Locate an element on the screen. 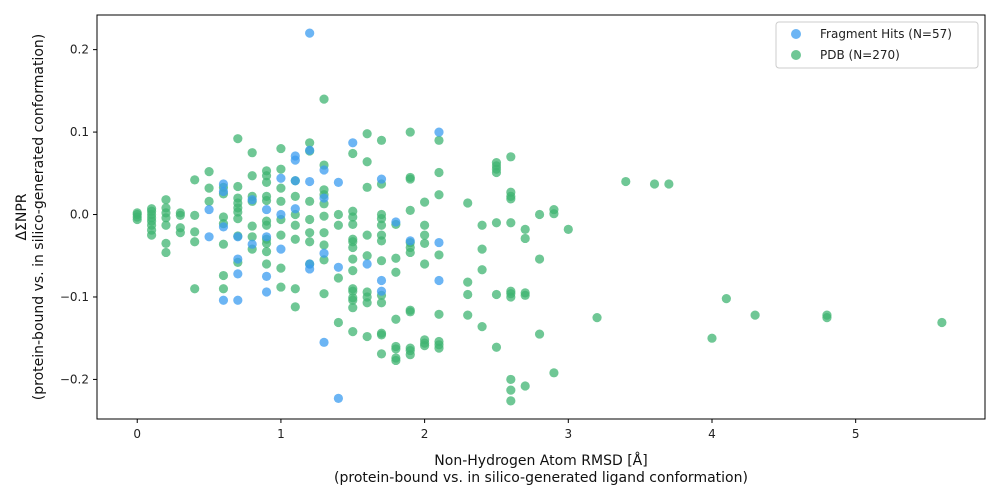  legend: Fragment Hits (N=57) PDB (N=270) is located at coordinates (877, 45).